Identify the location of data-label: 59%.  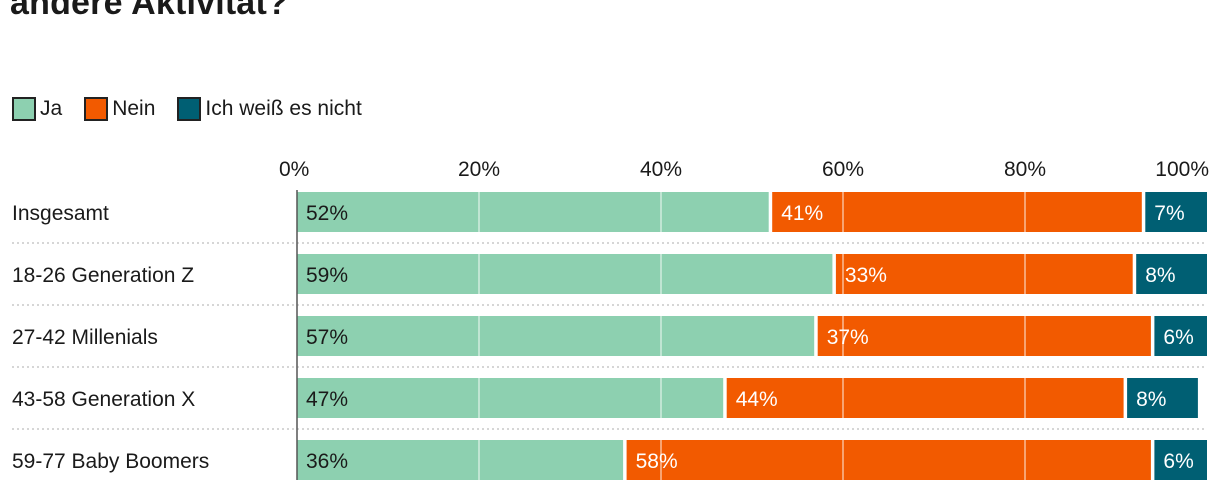
(327, 275).